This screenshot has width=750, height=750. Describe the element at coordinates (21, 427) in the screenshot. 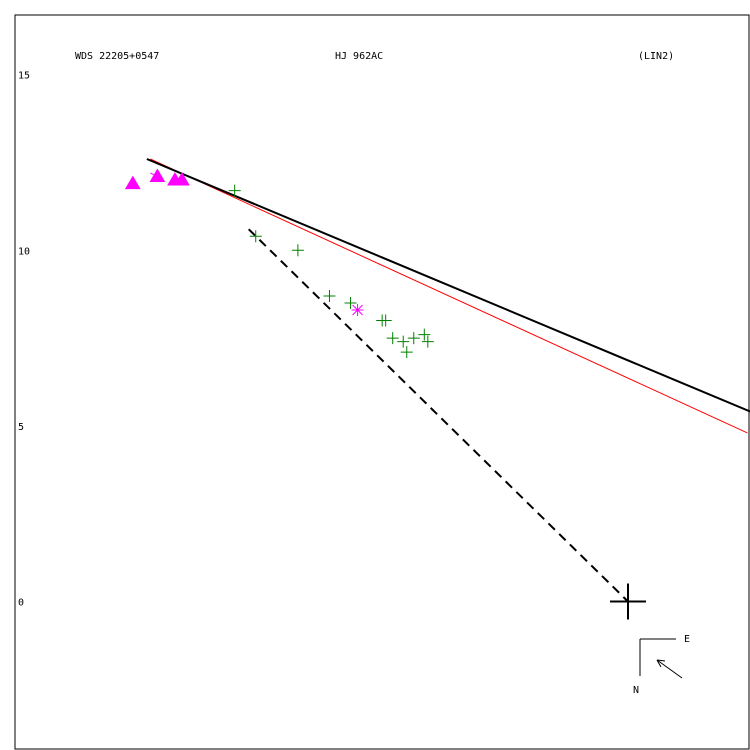

I see `y-tick-label: 5` at that location.